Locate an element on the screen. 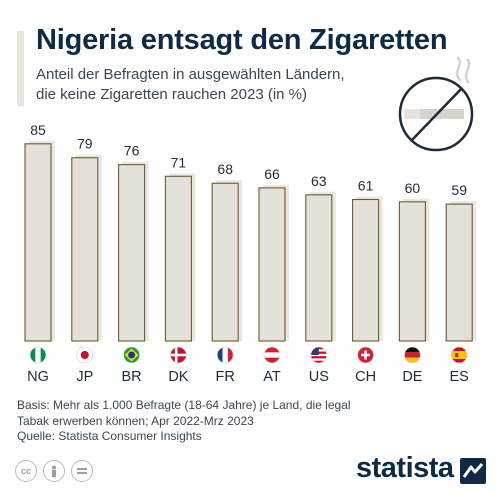 The image size is (499, 499). austria-flag-icon is located at coordinates (272, 355).